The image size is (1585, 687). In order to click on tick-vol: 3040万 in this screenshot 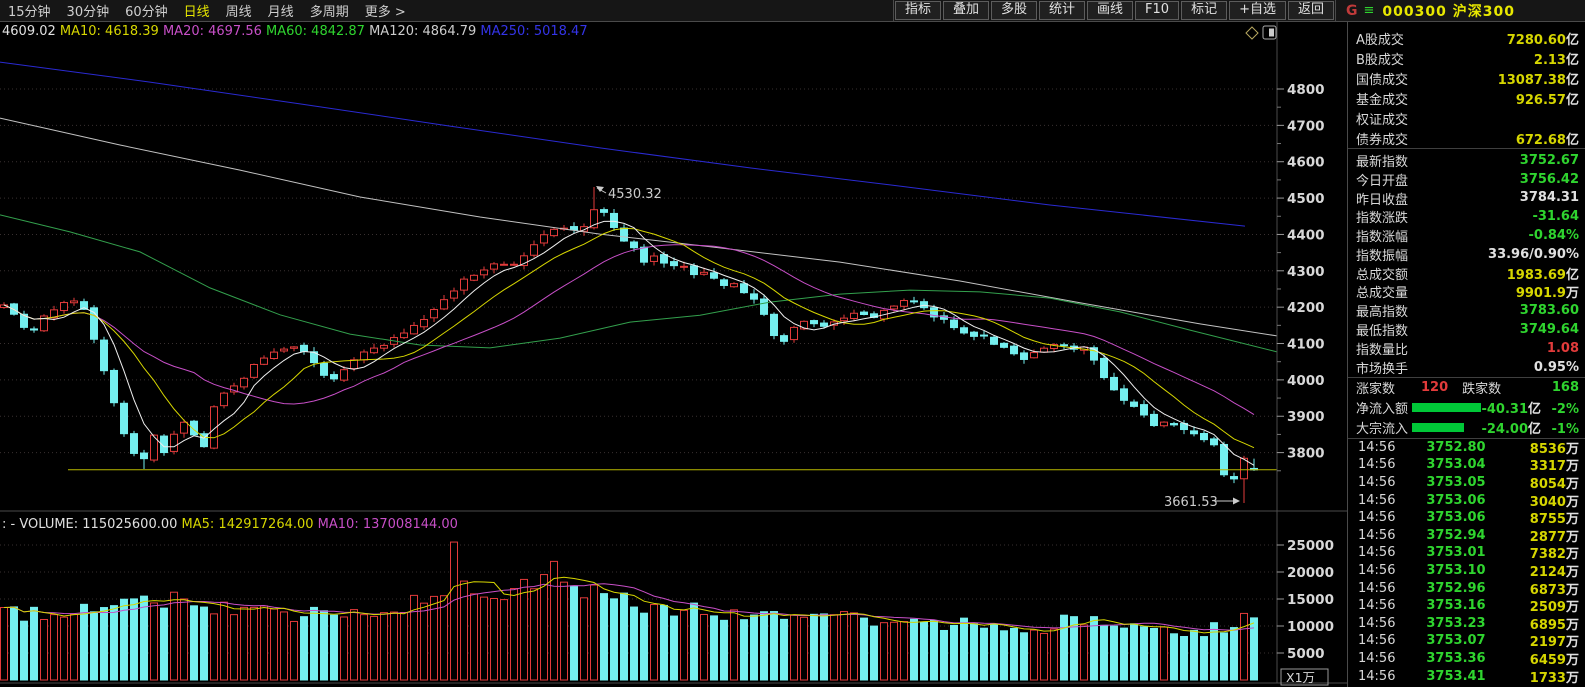, I will do `click(1554, 500)`.